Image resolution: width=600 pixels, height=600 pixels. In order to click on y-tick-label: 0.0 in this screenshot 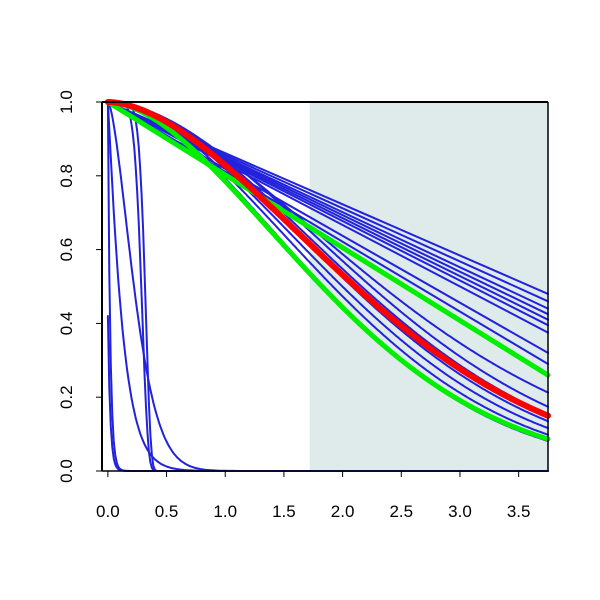, I will do `click(66, 471)`.